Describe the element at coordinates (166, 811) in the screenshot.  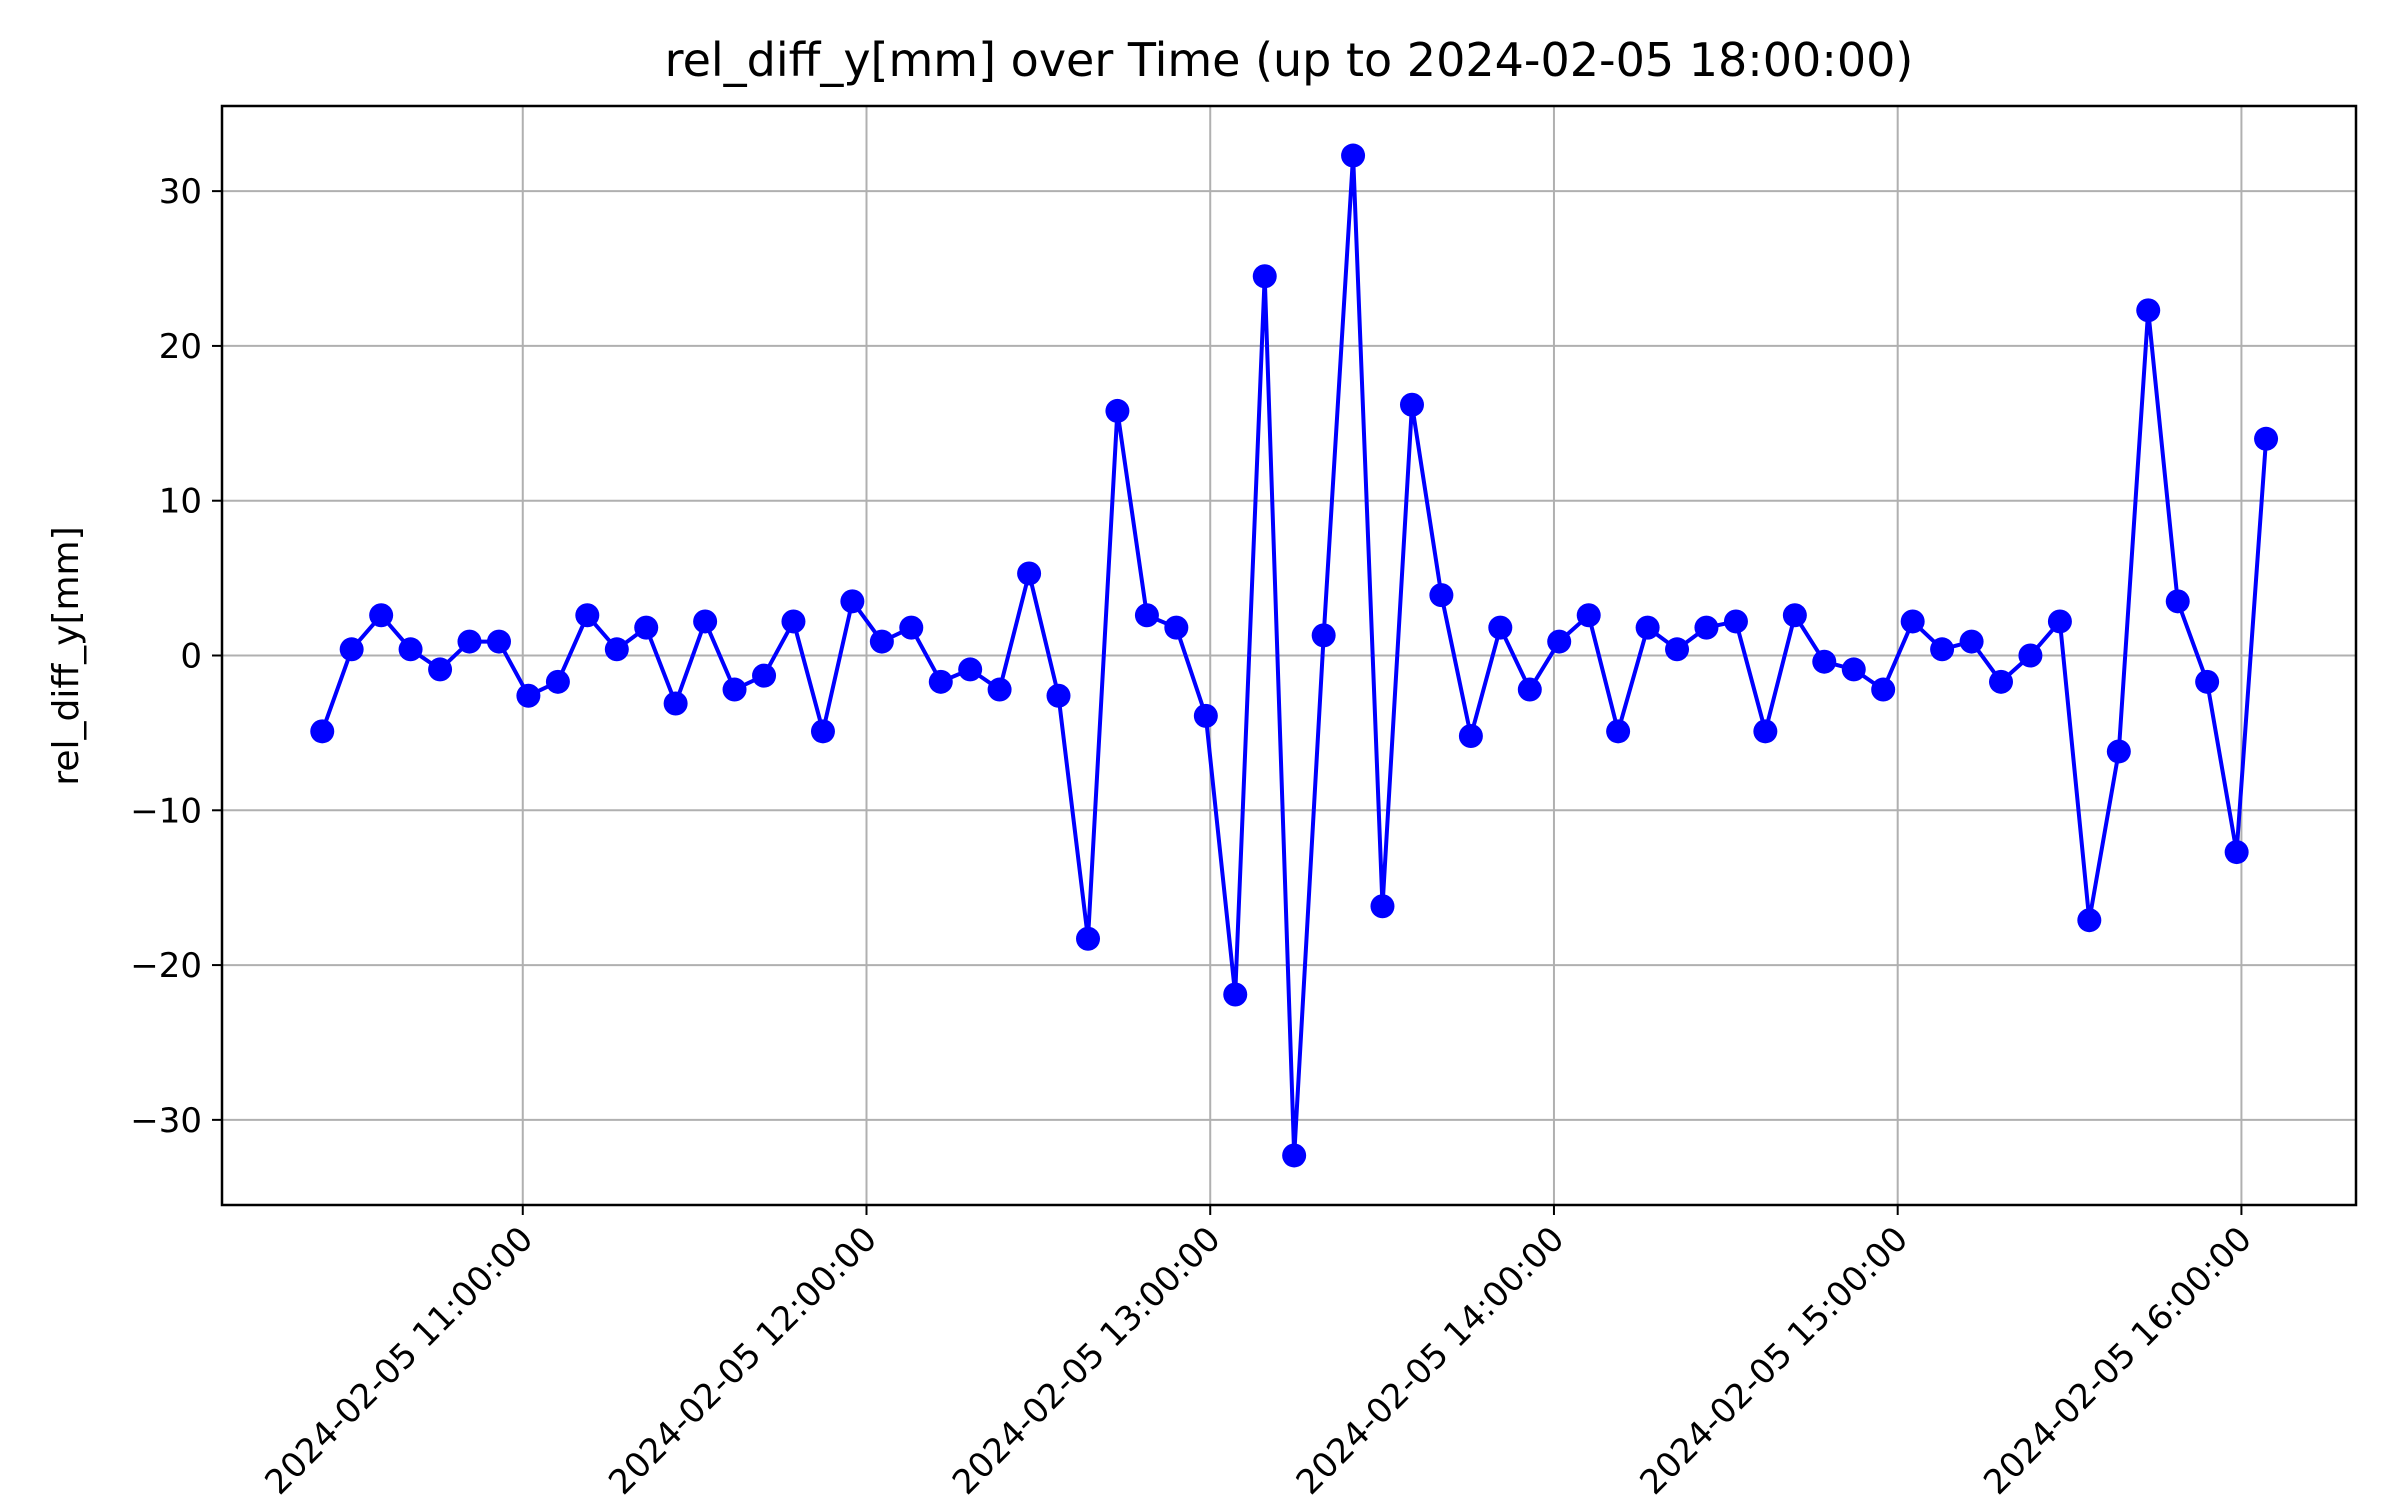
I see `y-tick-label: −10` at that location.